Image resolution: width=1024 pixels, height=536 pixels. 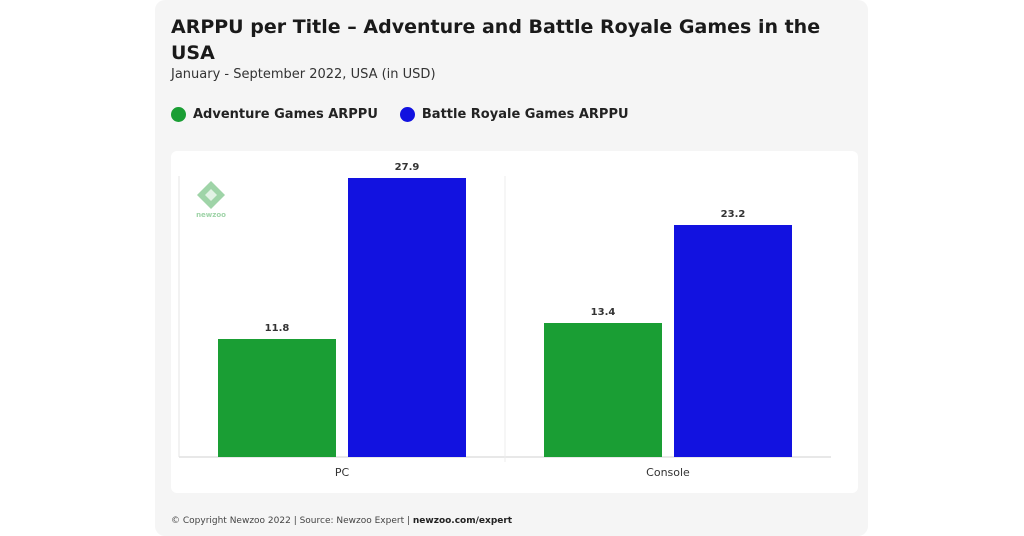 I want to click on legend-item-battle-royale: Battle Royale Games ARPPU, so click(x=514, y=114).